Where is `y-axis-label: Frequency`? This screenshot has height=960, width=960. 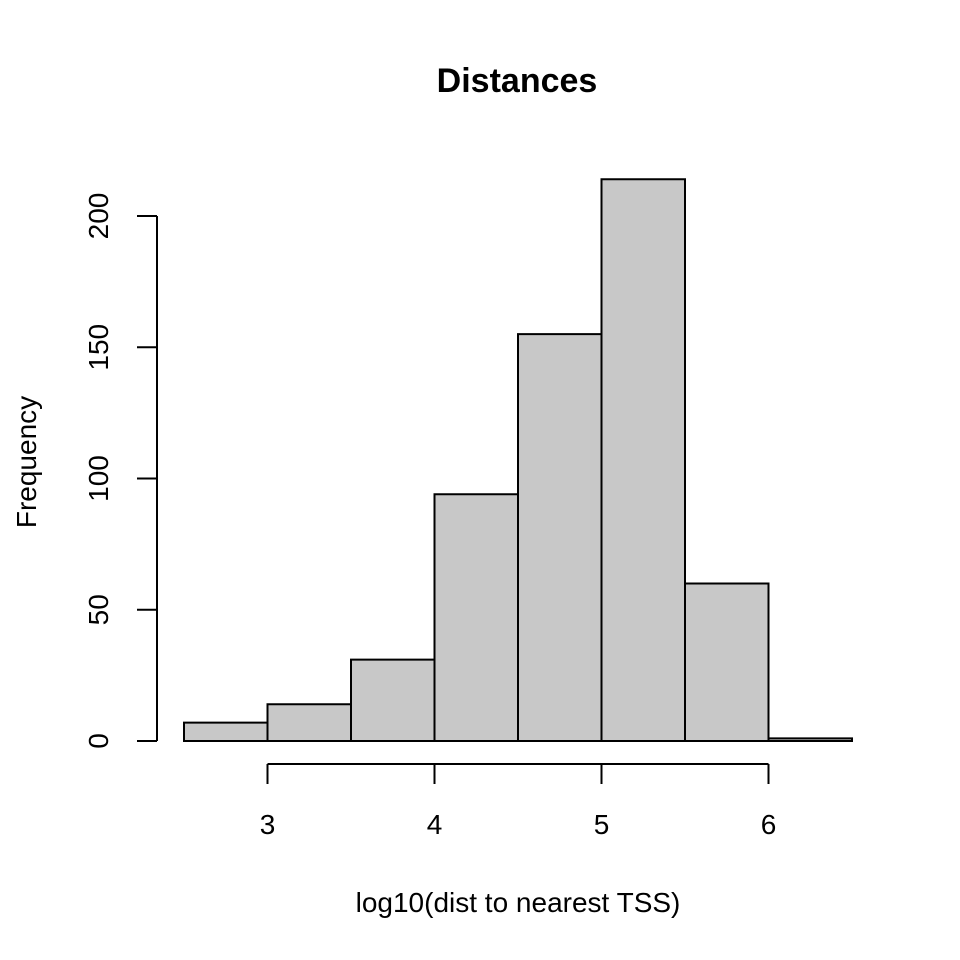
y-axis-label: Frequency is located at coordinates (26, 462).